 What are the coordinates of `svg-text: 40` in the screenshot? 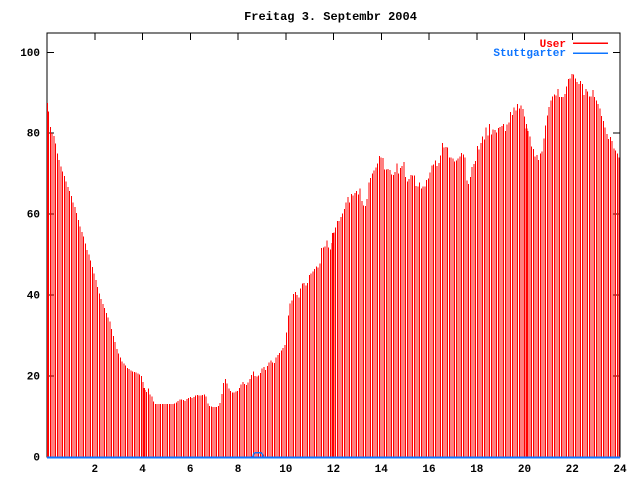 It's located at (33, 297).